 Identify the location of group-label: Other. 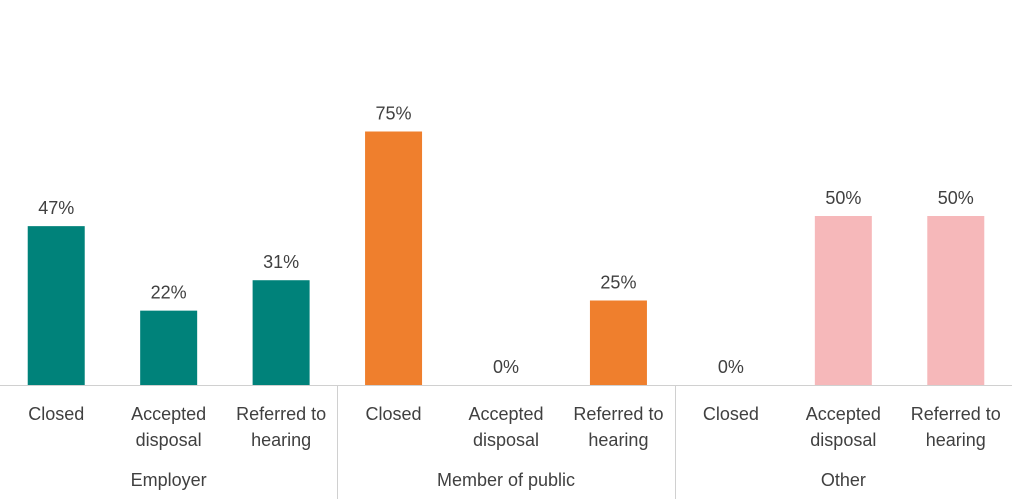
(843, 480).